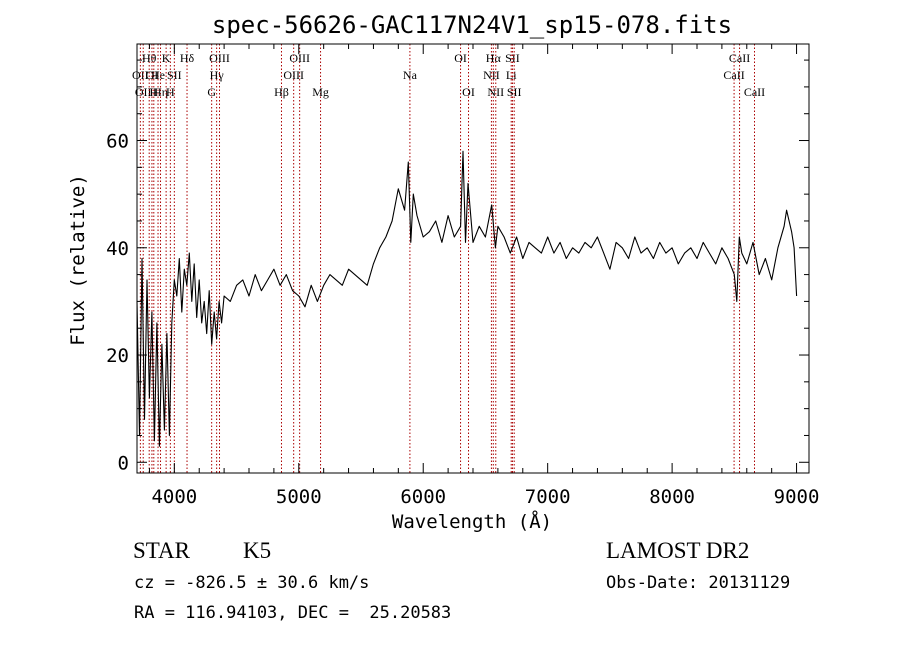  Describe the element at coordinates (161, 550) in the screenshot. I see `object-class: STAR` at that location.